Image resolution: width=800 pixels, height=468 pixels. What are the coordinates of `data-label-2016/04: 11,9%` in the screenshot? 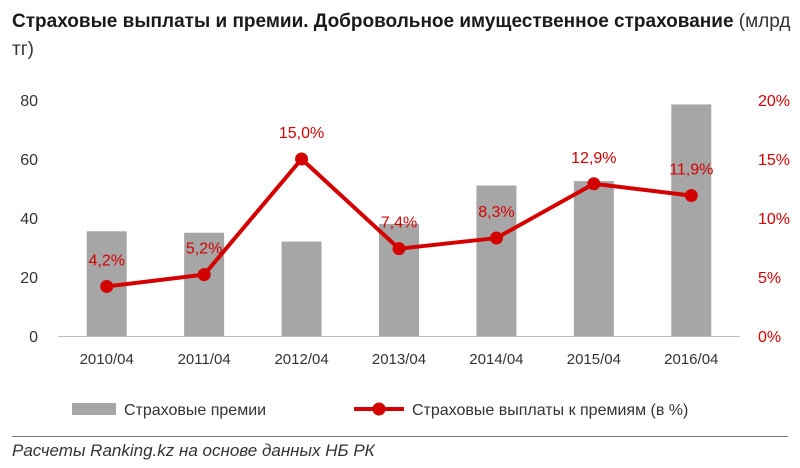 It's located at (691, 170).